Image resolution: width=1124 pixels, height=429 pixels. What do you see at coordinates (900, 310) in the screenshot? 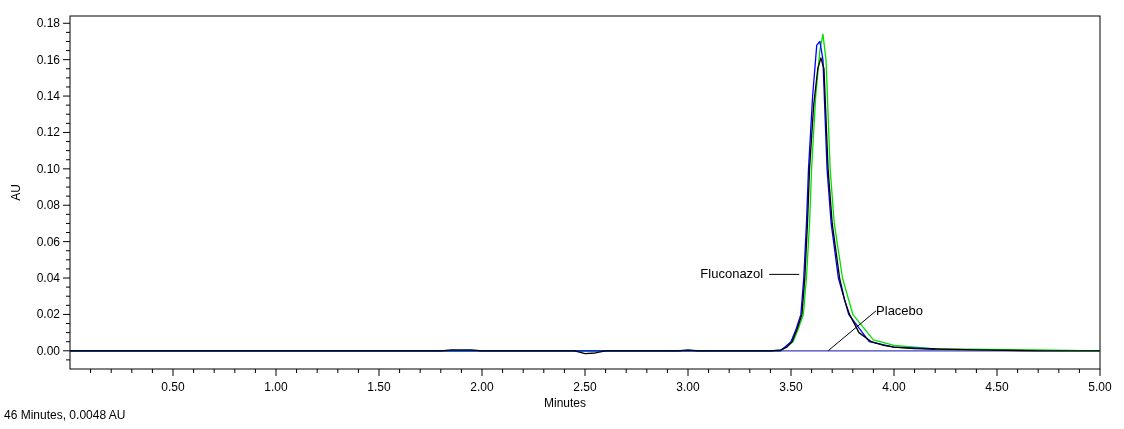
I see `annotation: Placebo` at bounding box center [900, 310].